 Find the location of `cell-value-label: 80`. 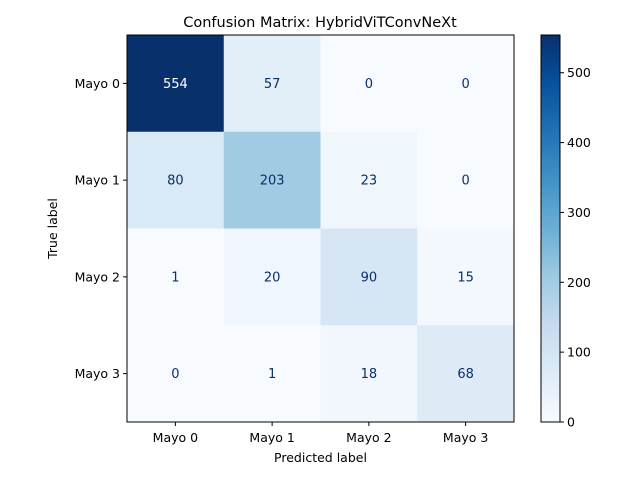

cell-value-label: 80 is located at coordinates (175, 181).